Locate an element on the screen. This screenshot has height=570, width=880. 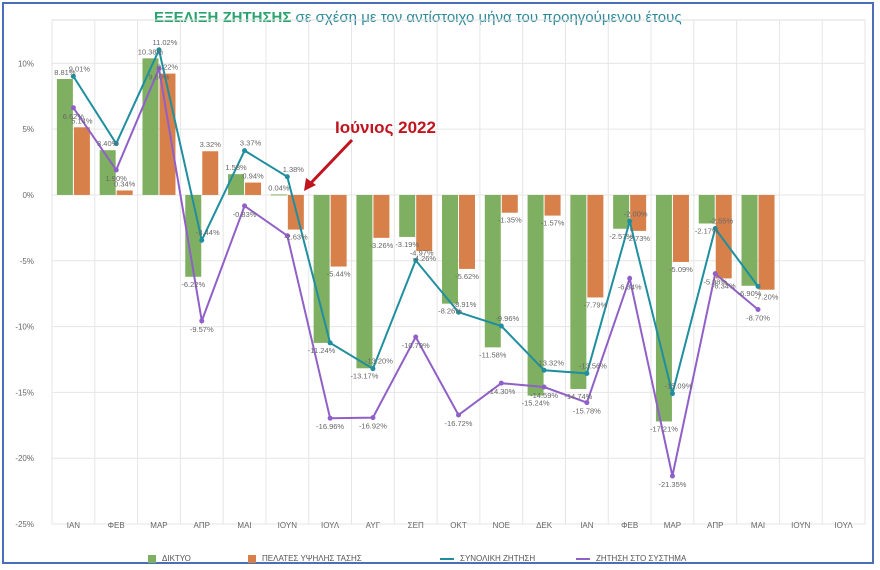
data-label: -2.57% is located at coordinates (621, 236).